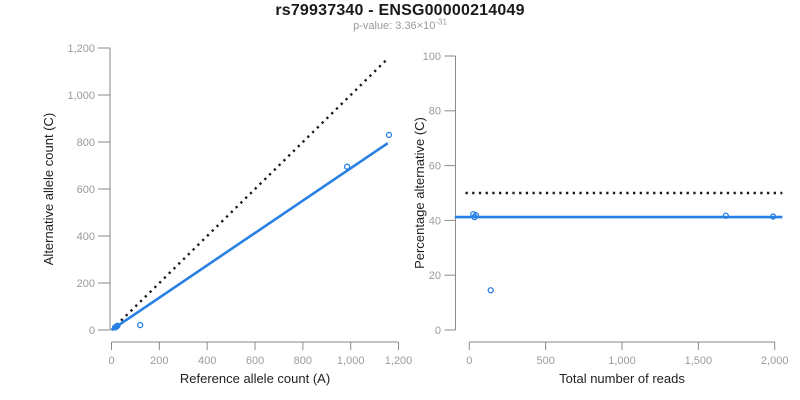 The image size is (800, 400). Describe the element at coordinates (441, 22) in the screenshot. I see `pvalue-exponent: -31` at that location.